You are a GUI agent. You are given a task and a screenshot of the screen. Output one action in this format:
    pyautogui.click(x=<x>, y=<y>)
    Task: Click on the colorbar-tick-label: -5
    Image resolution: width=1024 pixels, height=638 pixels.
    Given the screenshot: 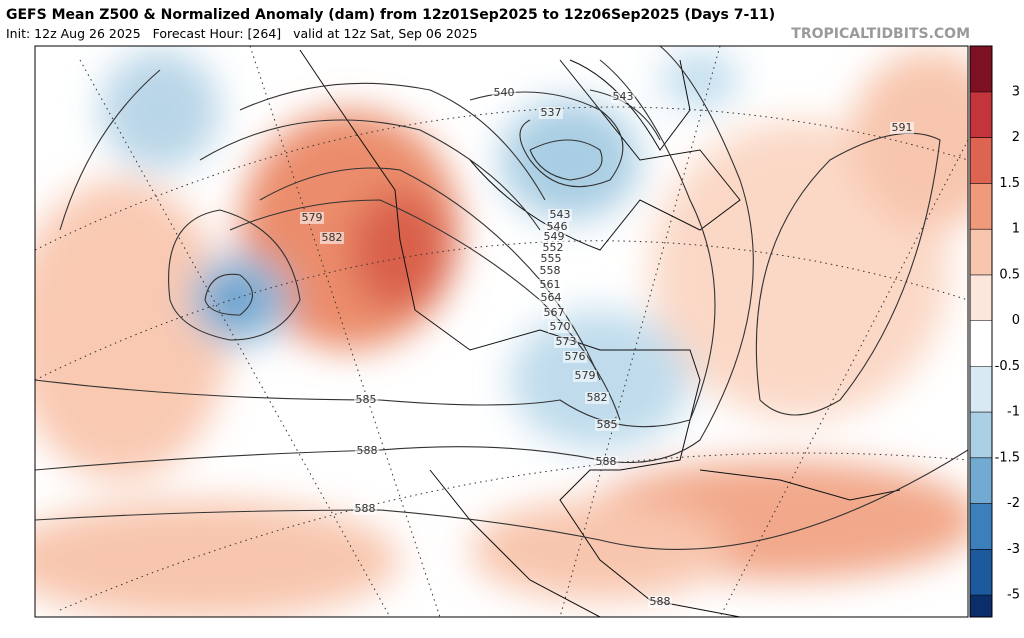 What is the action you would take?
    pyautogui.click(x=1013, y=595)
    